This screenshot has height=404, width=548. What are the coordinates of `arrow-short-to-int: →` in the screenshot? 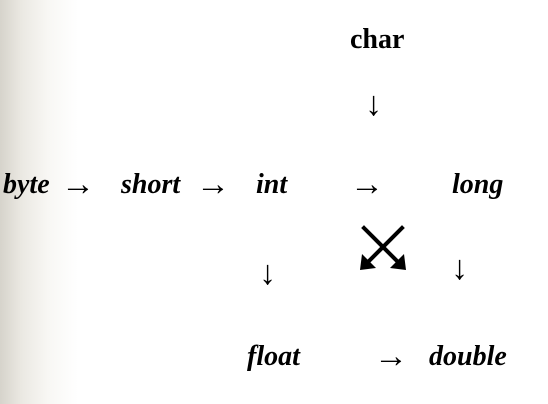 It's located at (213, 184).